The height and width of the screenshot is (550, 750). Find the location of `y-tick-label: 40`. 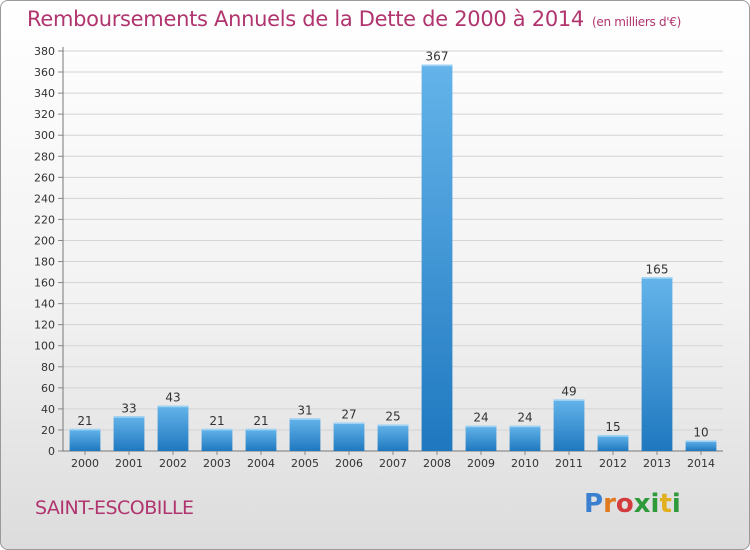

y-tick-label: 40 is located at coordinates (48, 409).